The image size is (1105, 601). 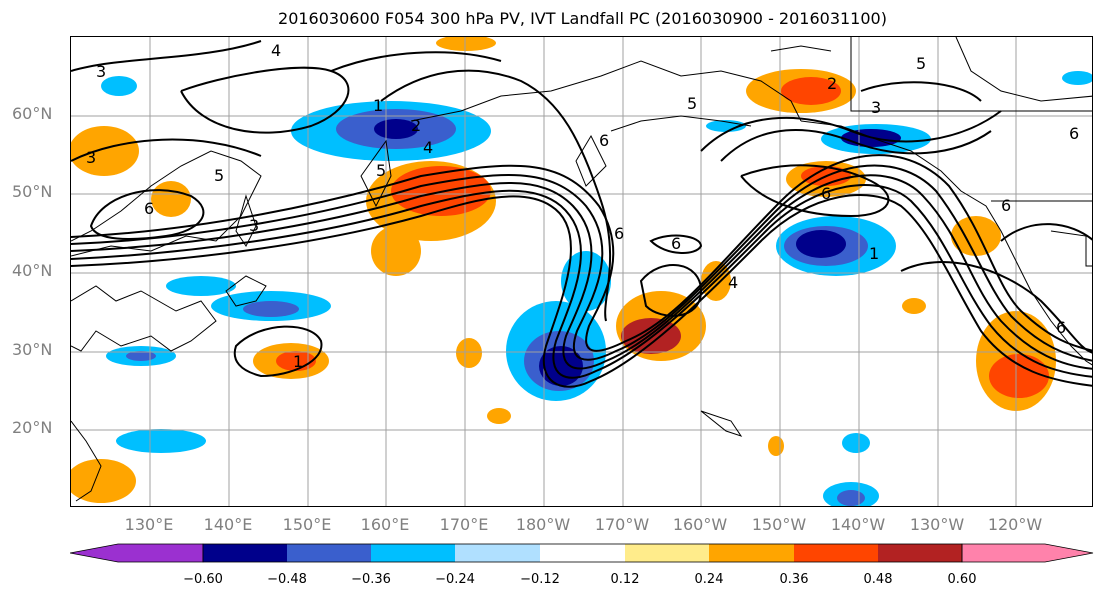 I want to click on lat-label-30n: 30°N, so click(x=32, y=349).